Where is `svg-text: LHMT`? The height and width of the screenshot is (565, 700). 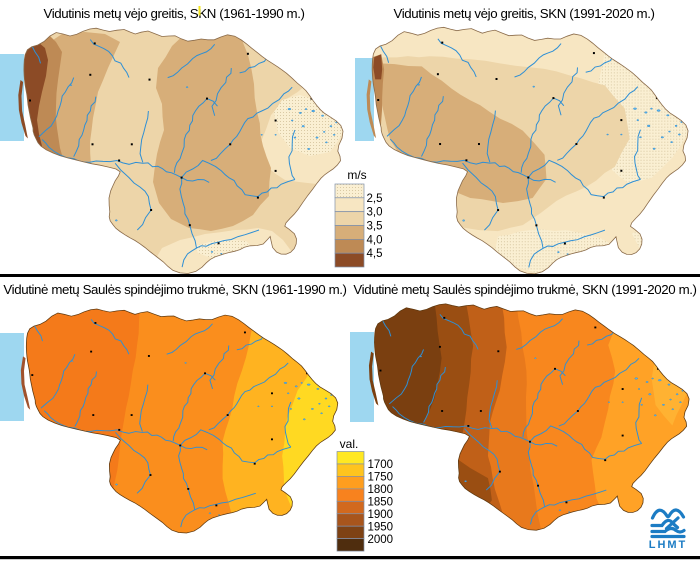
svg-text: LHMT is located at coordinates (668, 545).